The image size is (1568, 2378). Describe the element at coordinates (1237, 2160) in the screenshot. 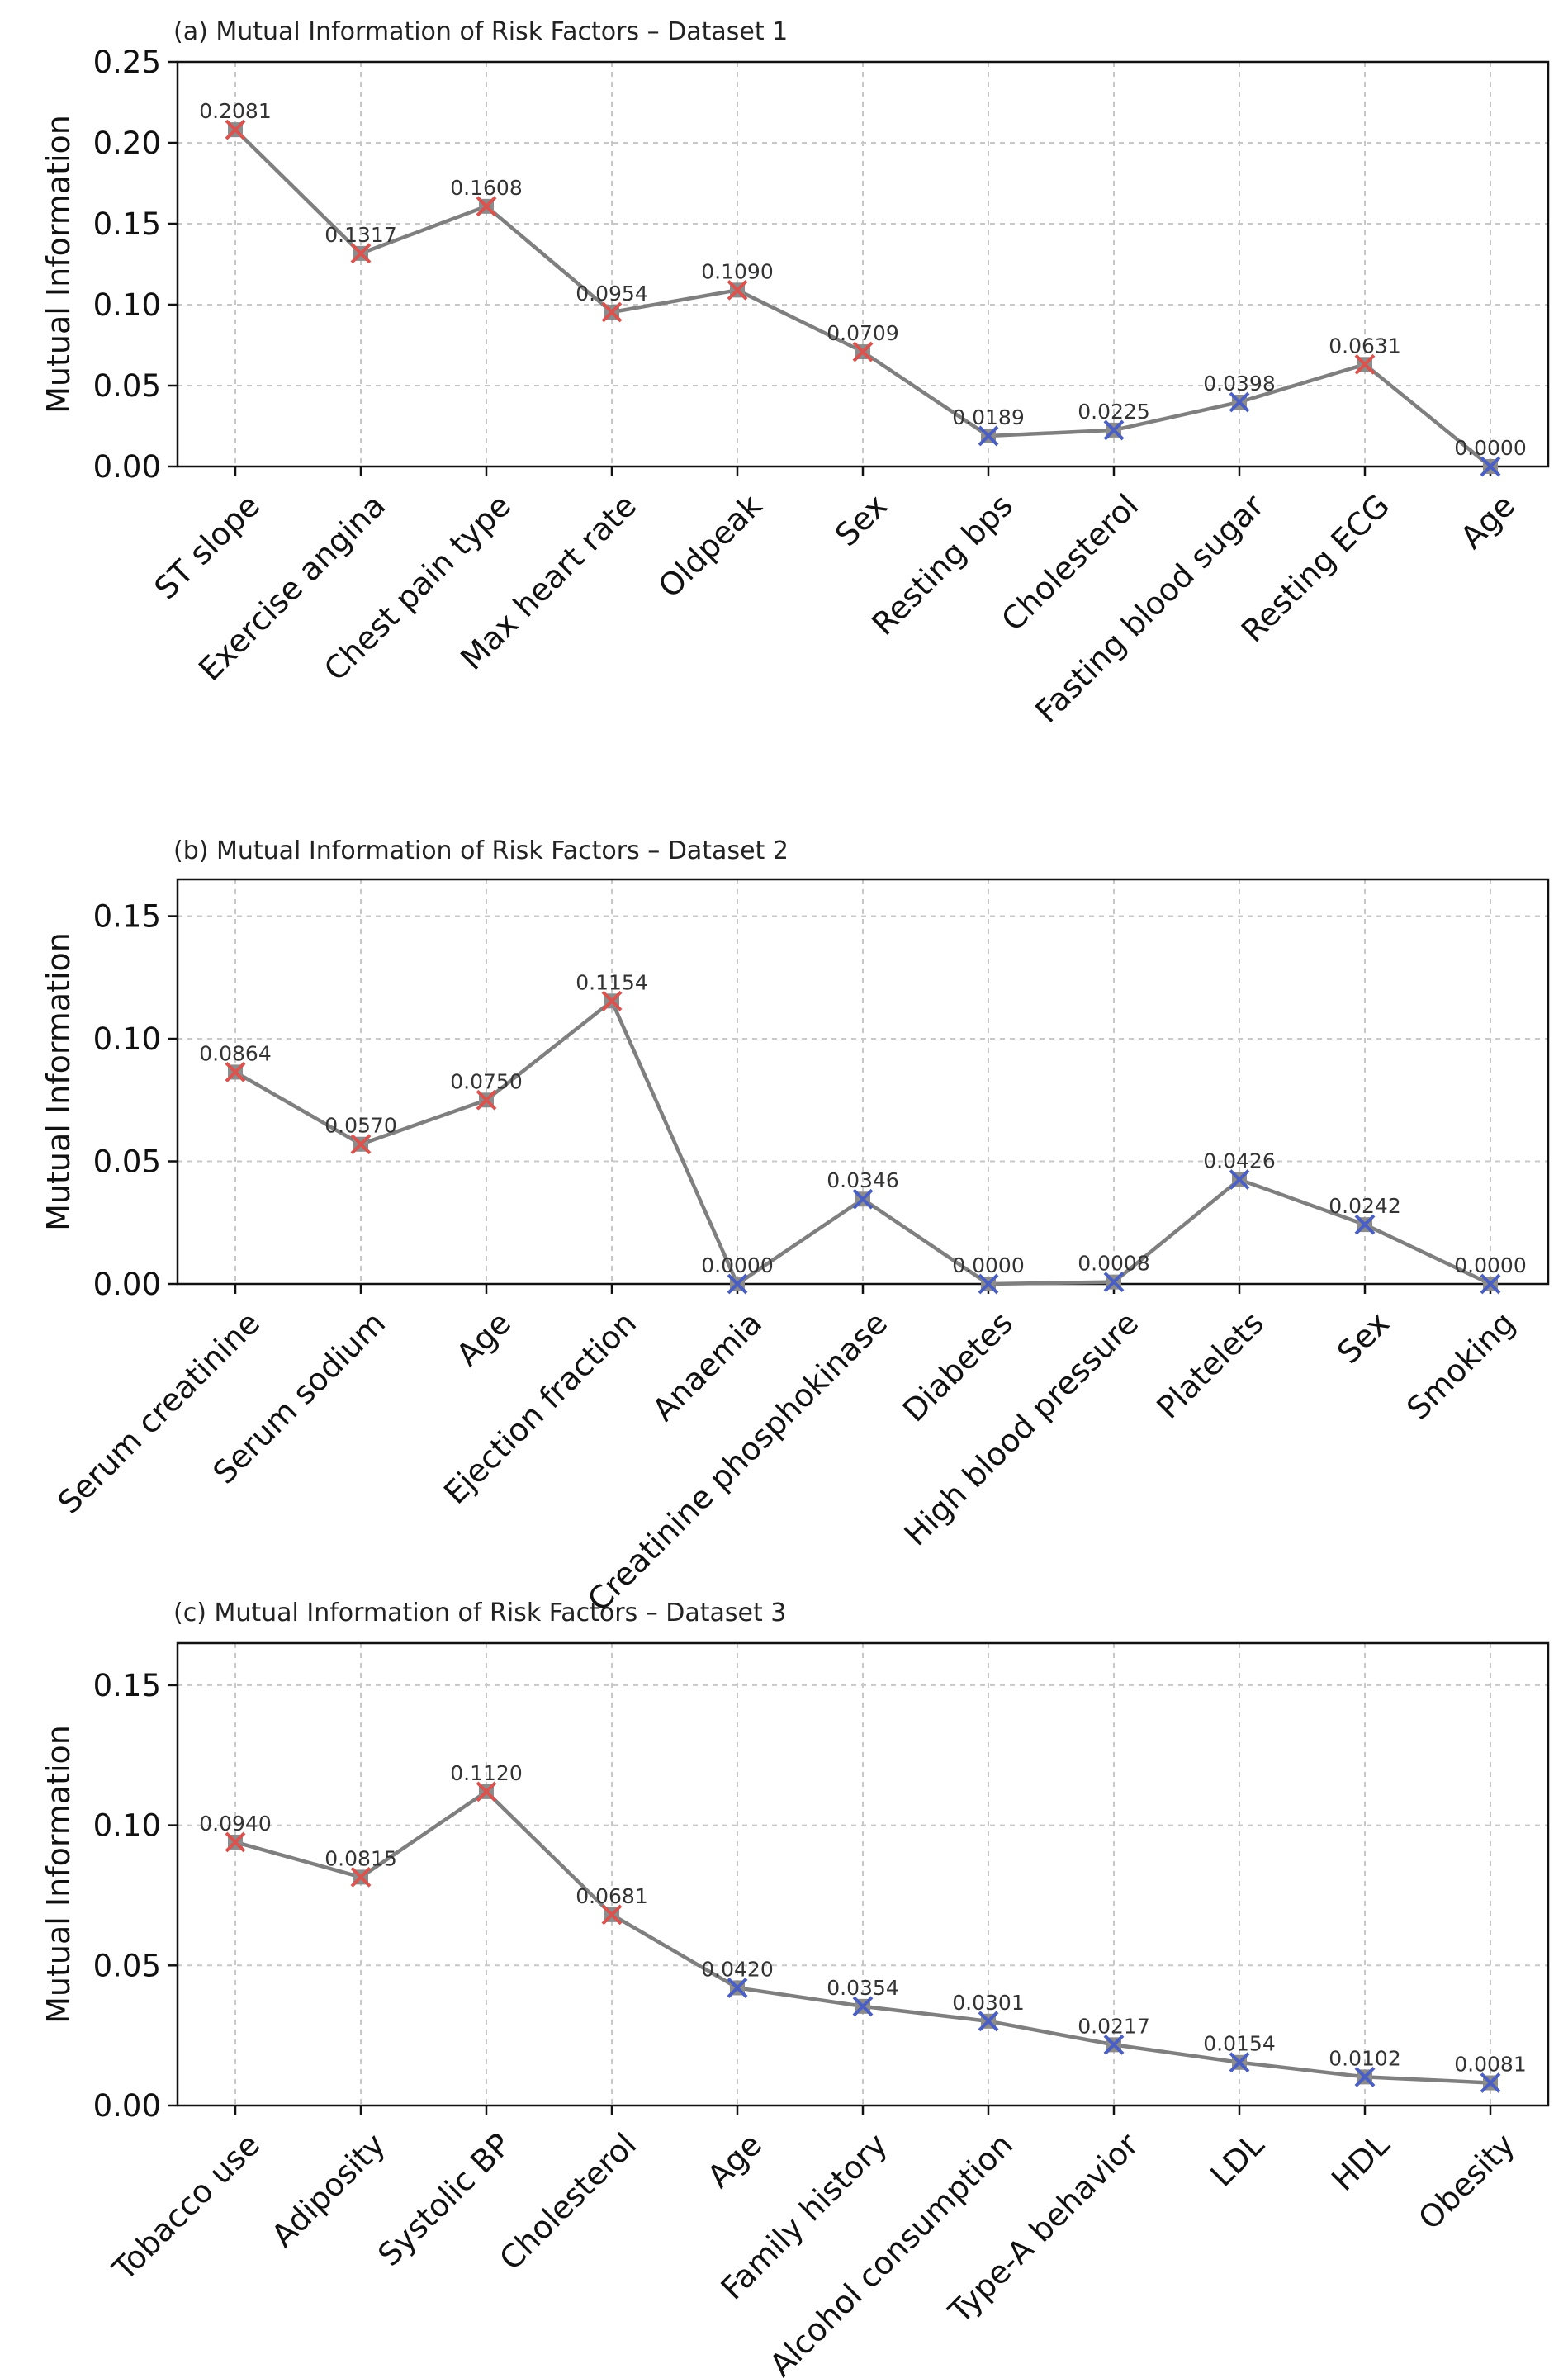

I see `x-tick-label: LDL` at that location.